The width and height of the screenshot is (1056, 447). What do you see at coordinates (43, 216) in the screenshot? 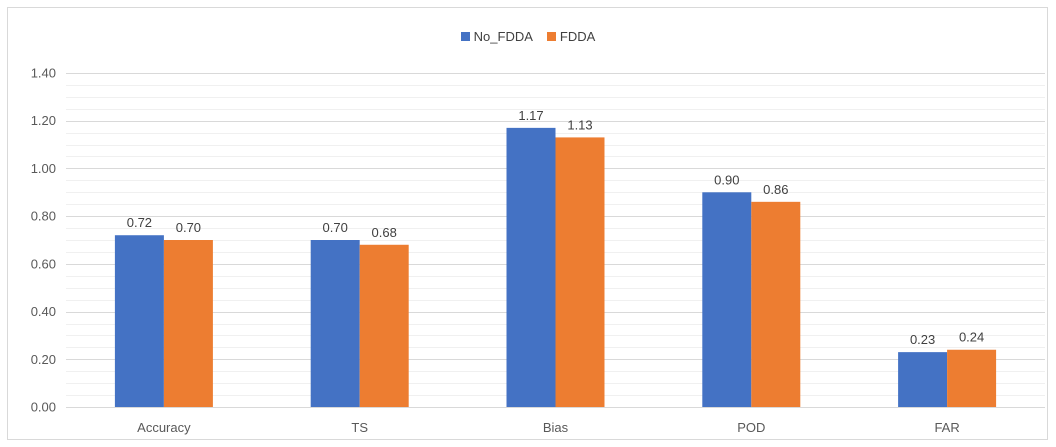
I see `y-tick-label: 0.80` at bounding box center [43, 216].